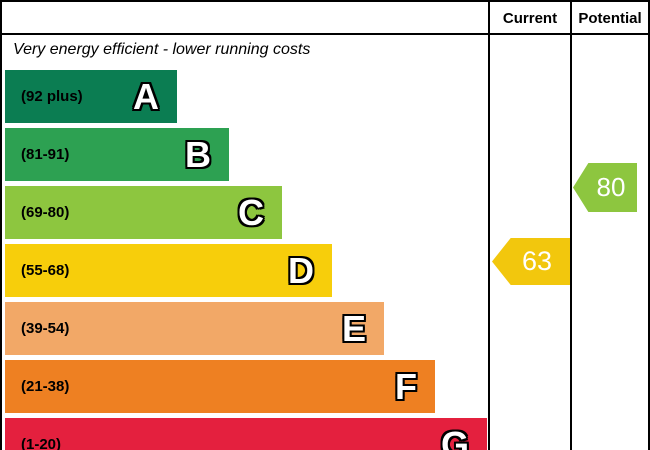  I want to click on band-letter: C, so click(251, 212).